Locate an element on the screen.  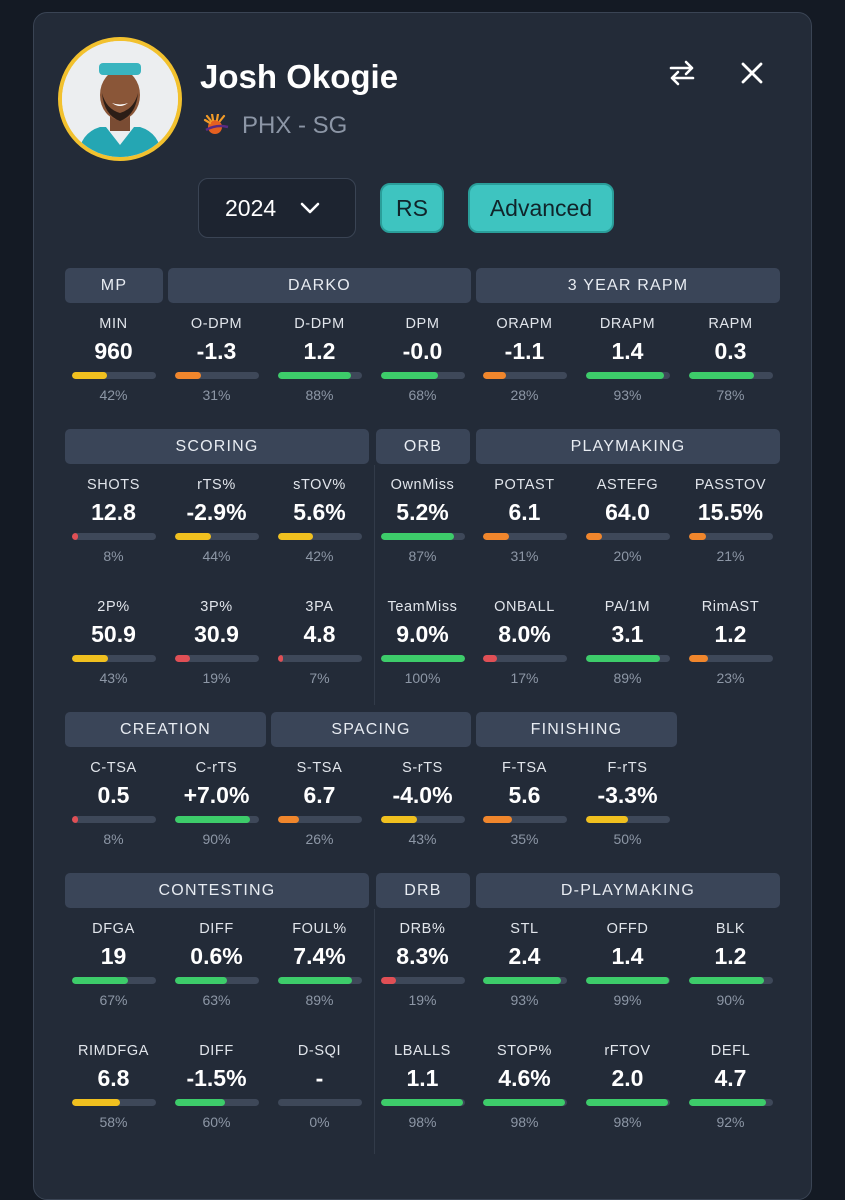
metric-label: ASTEFG is located at coordinates (627, 485).